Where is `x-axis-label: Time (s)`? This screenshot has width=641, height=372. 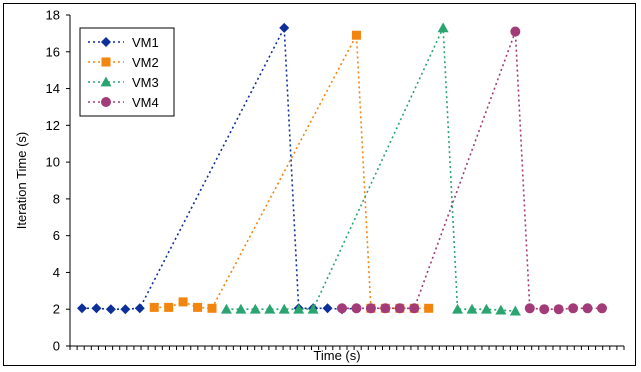 x-axis-label: Time (s) is located at coordinates (336, 355).